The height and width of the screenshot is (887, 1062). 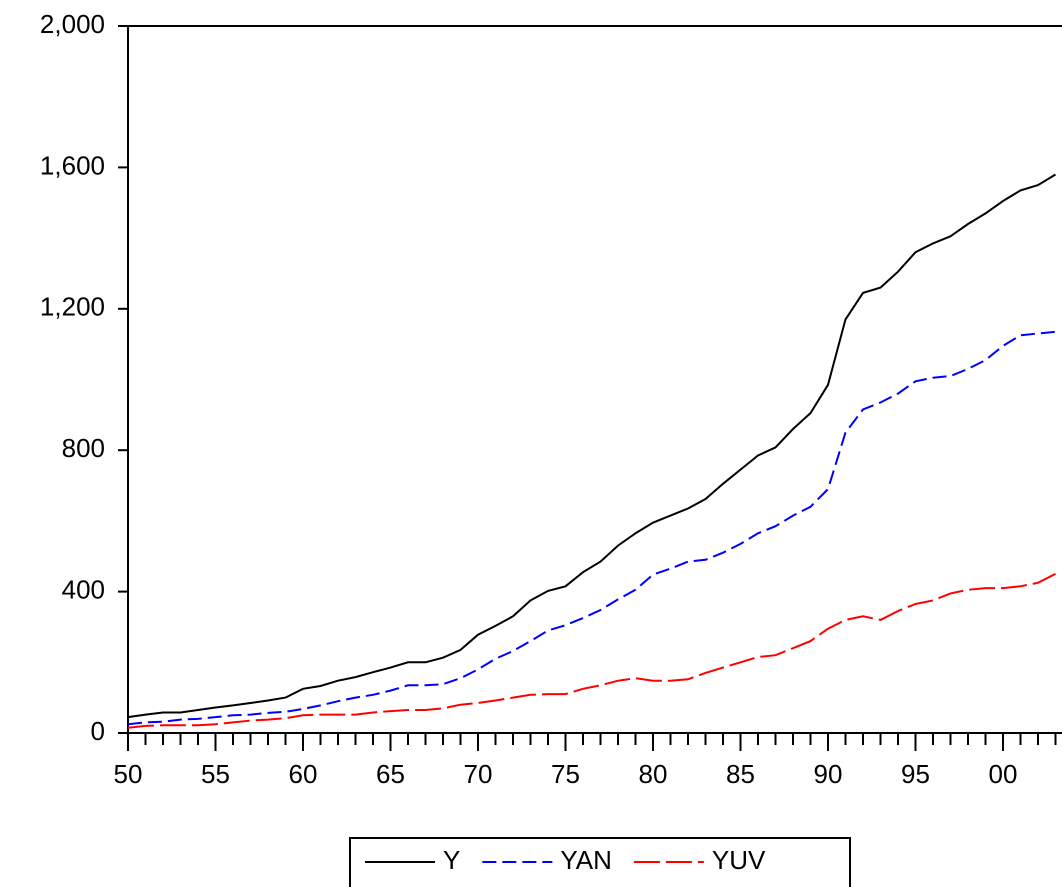 What do you see at coordinates (72, 307) in the screenshot?
I see `y-tick-label: 1,200` at bounding box center [72, 307].